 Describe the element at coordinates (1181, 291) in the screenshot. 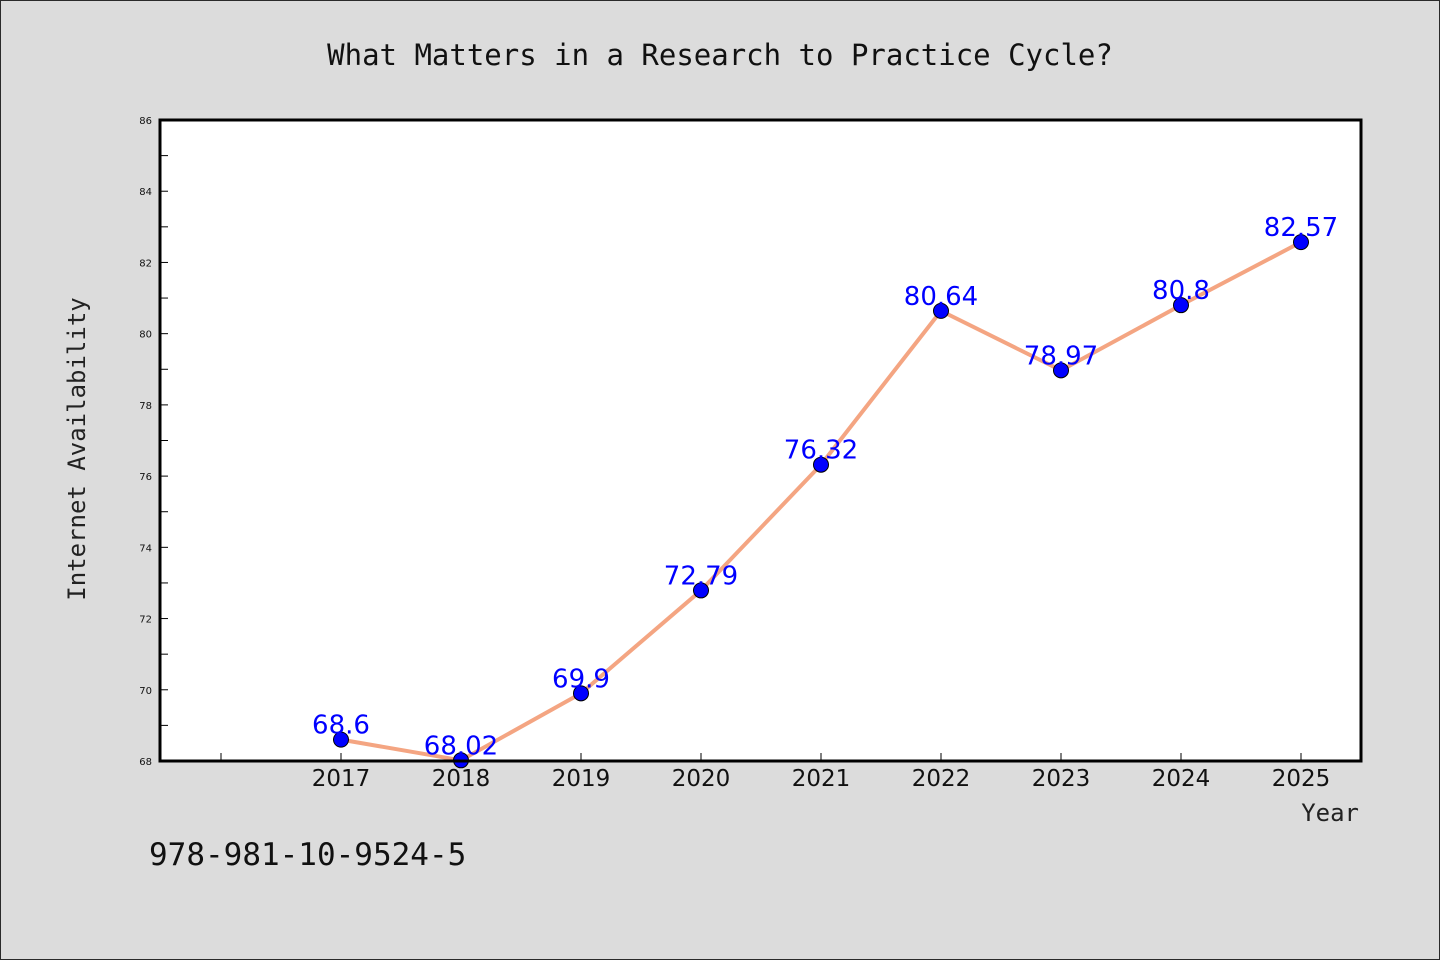

I see `data-label: 80.8` at that location.